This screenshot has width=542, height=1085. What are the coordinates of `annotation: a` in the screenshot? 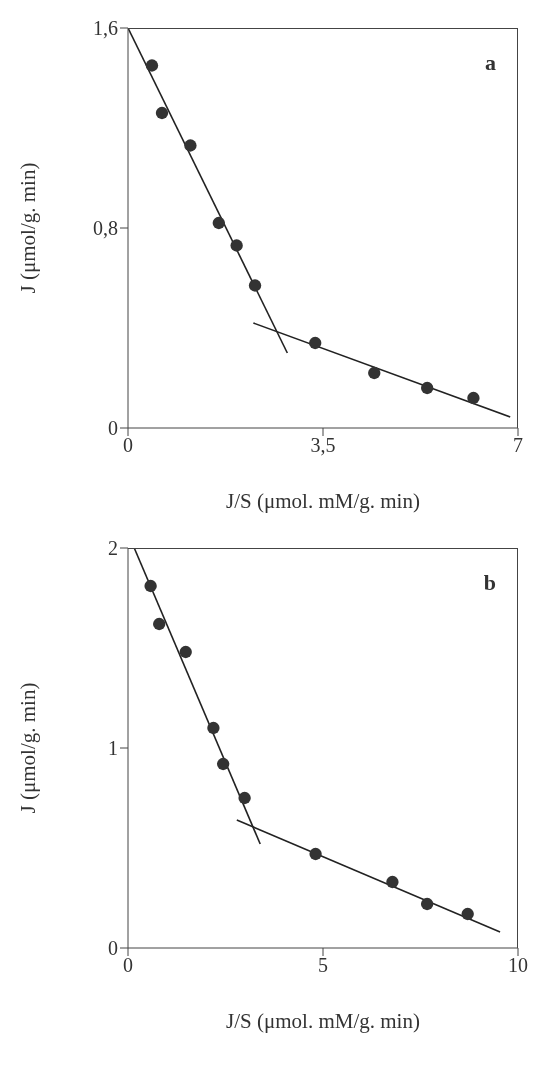 It's located at (490, 63).